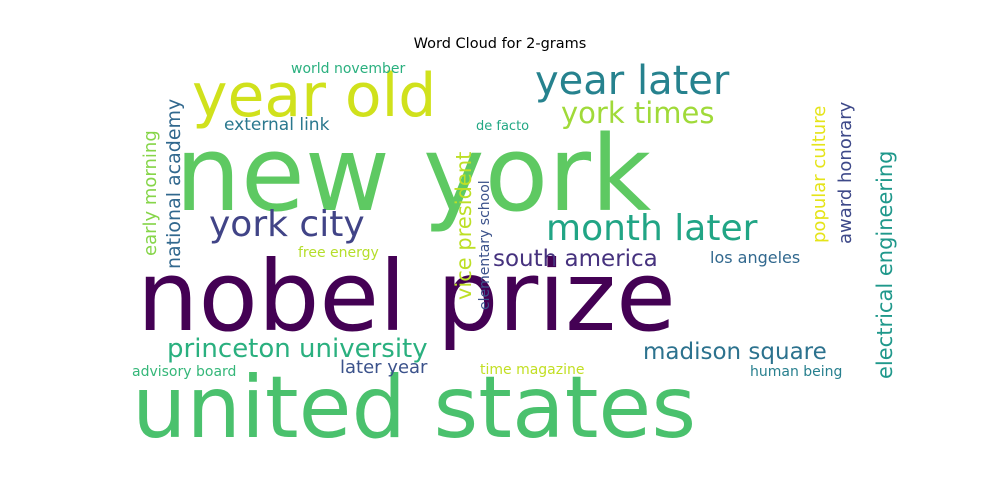 This screenshot has width=1000, height=500. I want to click on word-award-honorary: award honorary, so click(845, 172).